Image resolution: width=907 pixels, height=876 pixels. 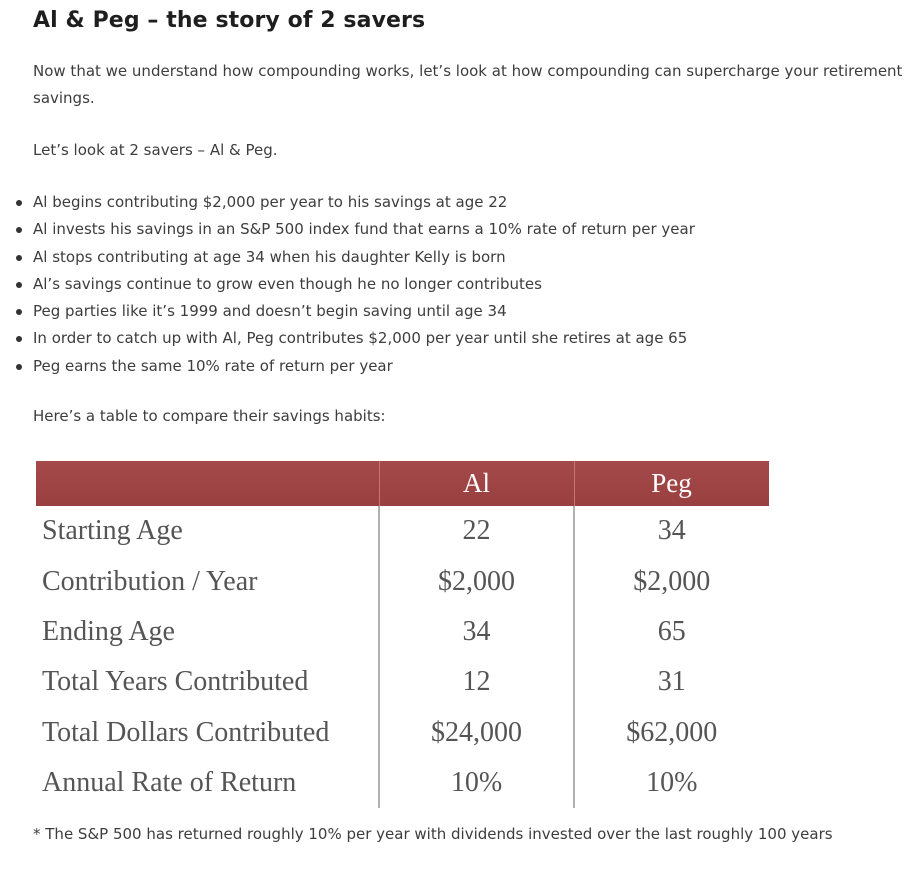 What do you see at coordinates (476, 581) in the screenshot?
I see `al-value: $2,000` at bounding box center [476, 581].